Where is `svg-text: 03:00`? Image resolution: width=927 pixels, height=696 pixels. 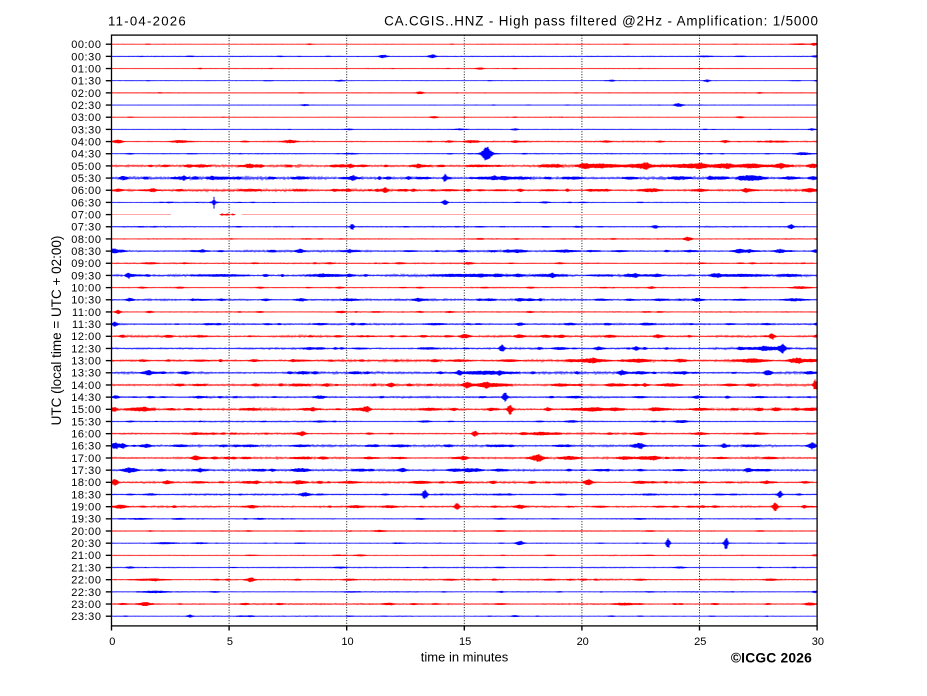 svg-text: 03:00 is located at coordinates (86, 118).